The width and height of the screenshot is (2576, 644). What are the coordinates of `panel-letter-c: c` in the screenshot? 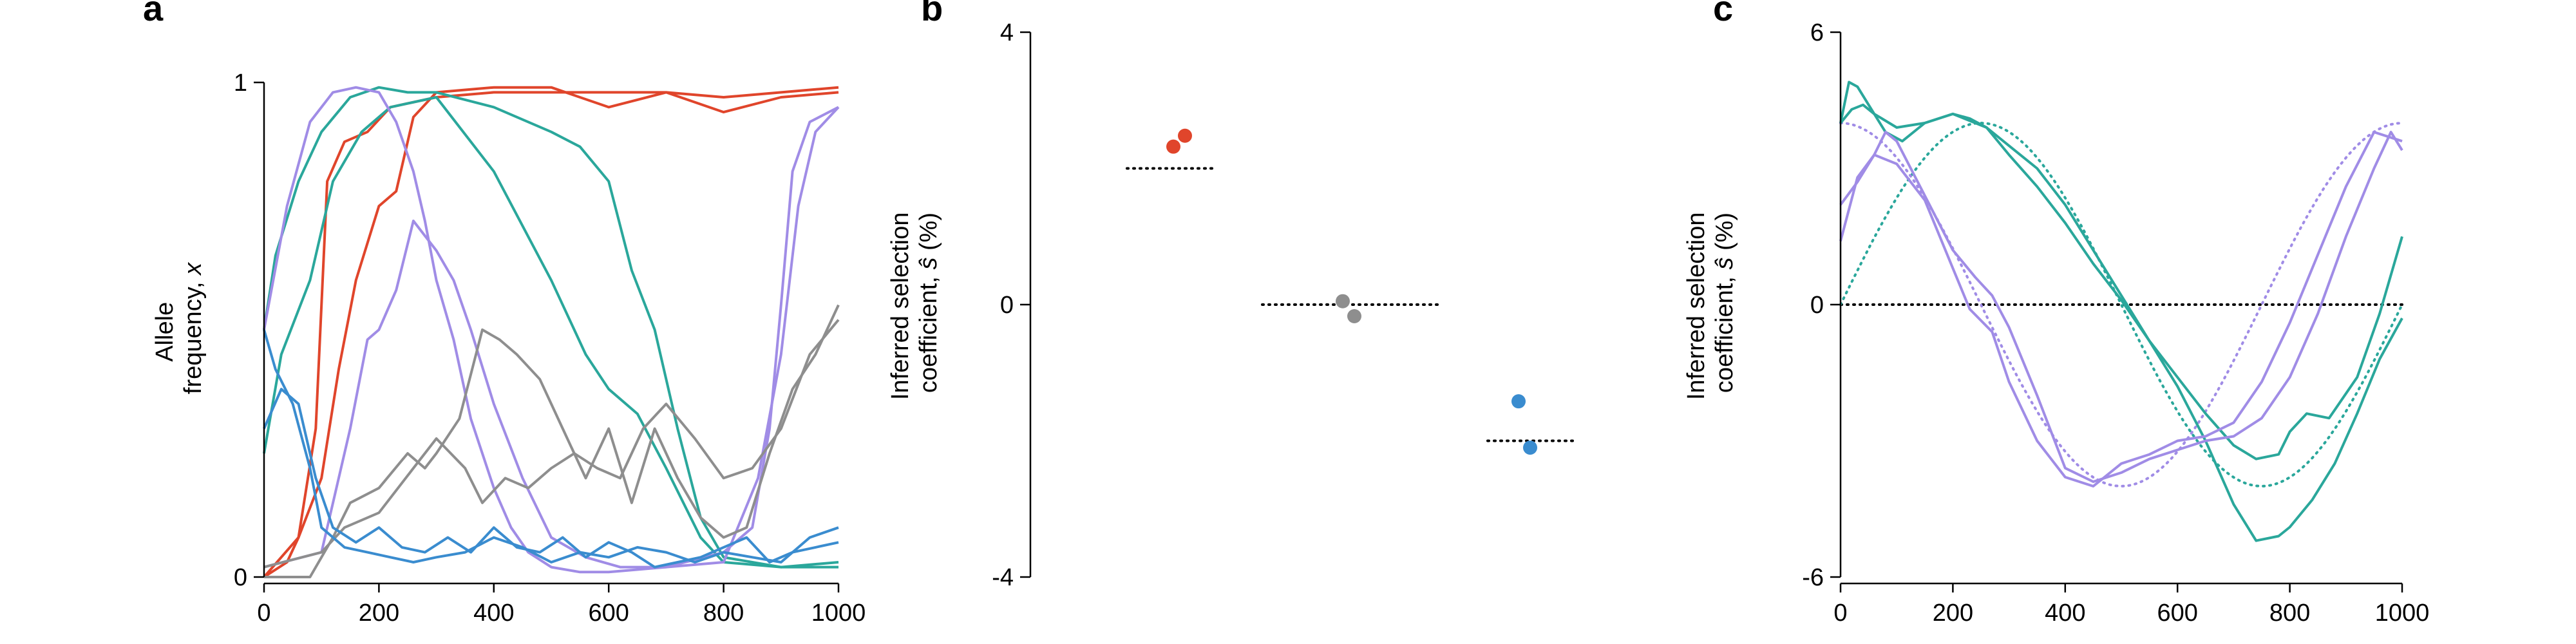 It's located at (1723, 14).